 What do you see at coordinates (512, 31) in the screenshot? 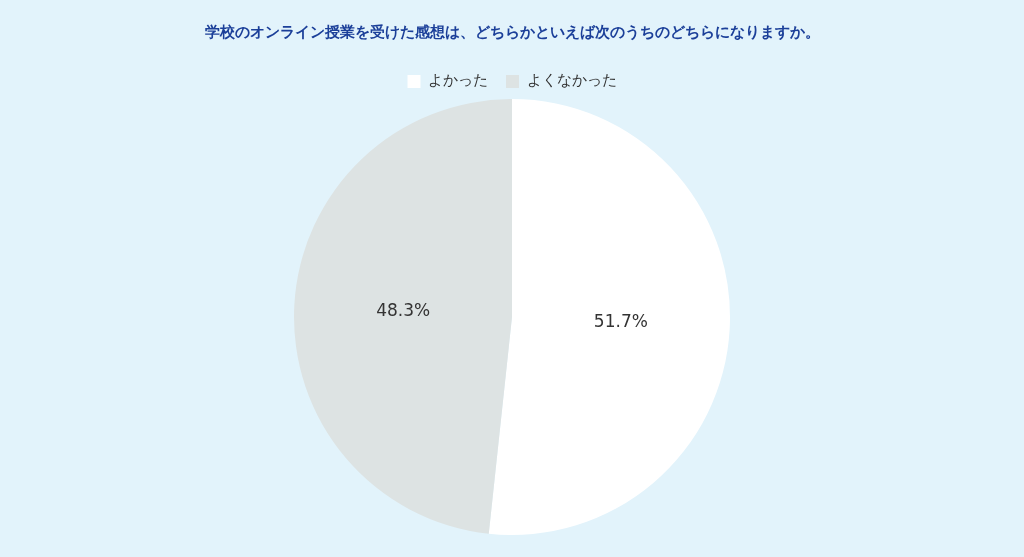
I see `chart-title: 学校のオンライン授業を受けた感想は、どちらかといえば次のうちのどちらになりますか。` at bounding box center [512, 31].